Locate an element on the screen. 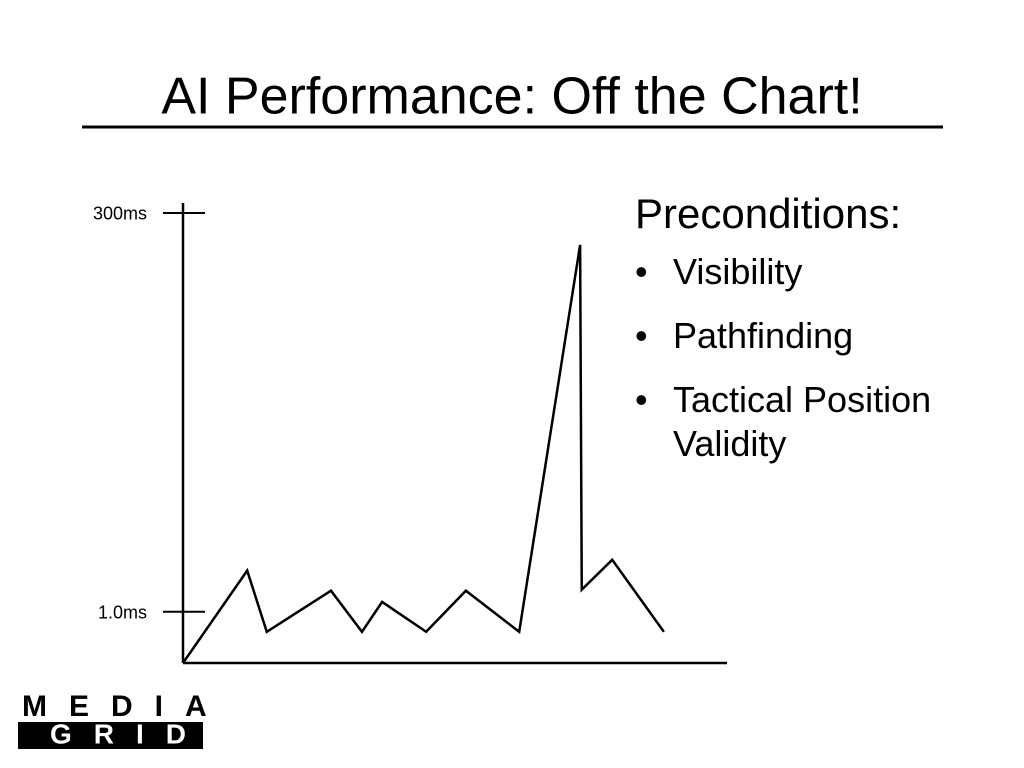 This screenshot has height=768, width=1024. logo-band is located at coordinates (110, 735).